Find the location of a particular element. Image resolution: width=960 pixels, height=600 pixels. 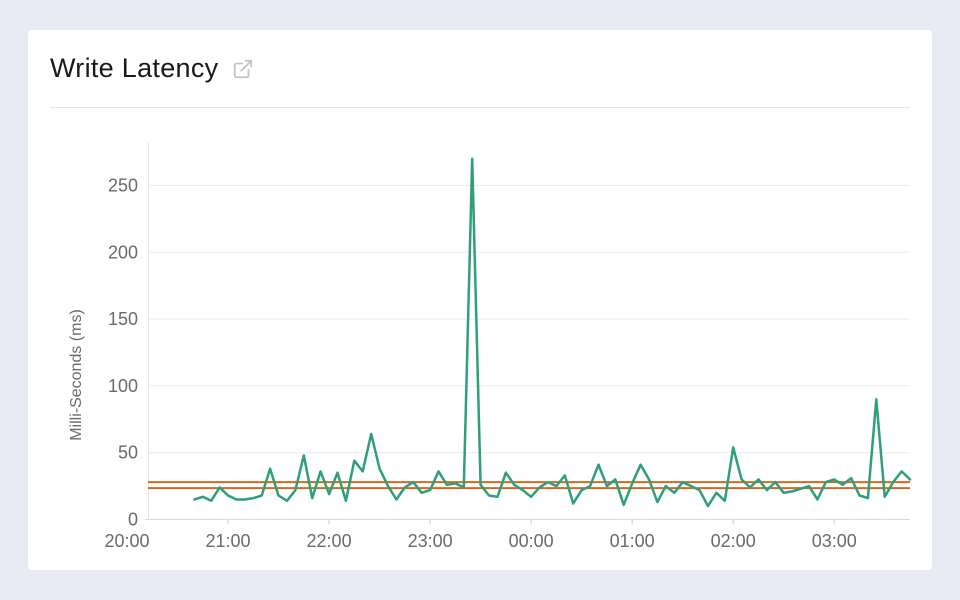

x-tick-label: 22:00 is located at coordinates (329, 541).